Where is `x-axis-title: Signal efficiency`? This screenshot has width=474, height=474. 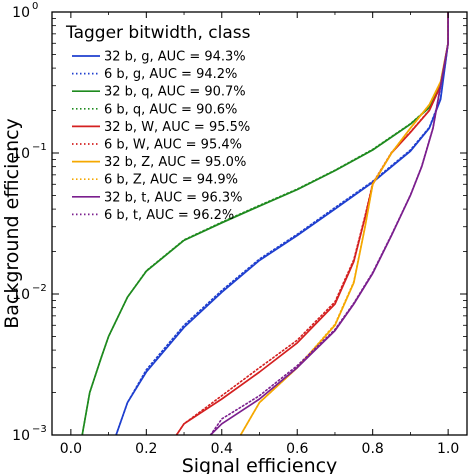 x-axis-title: Signal efficiency is located at coordinates (260, 464).